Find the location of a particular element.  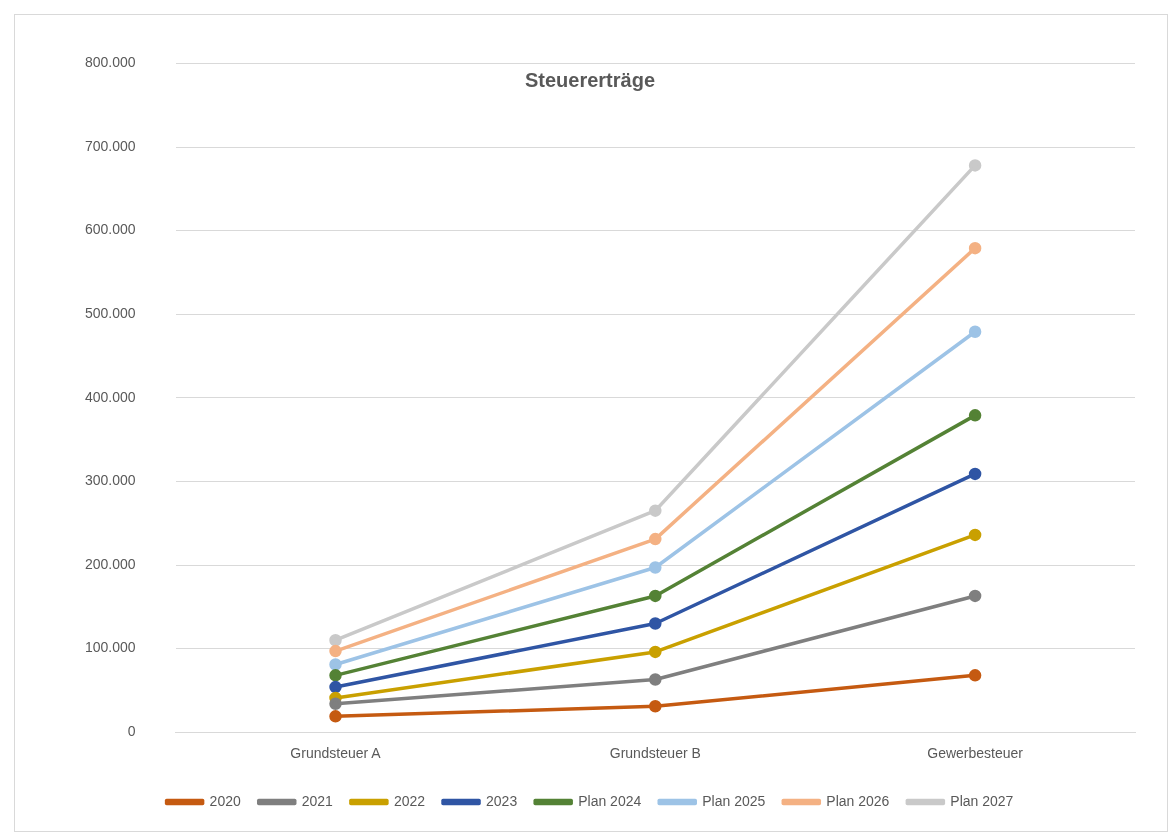

y-tick-label: 300.000 is located at coordinates (110, 480).